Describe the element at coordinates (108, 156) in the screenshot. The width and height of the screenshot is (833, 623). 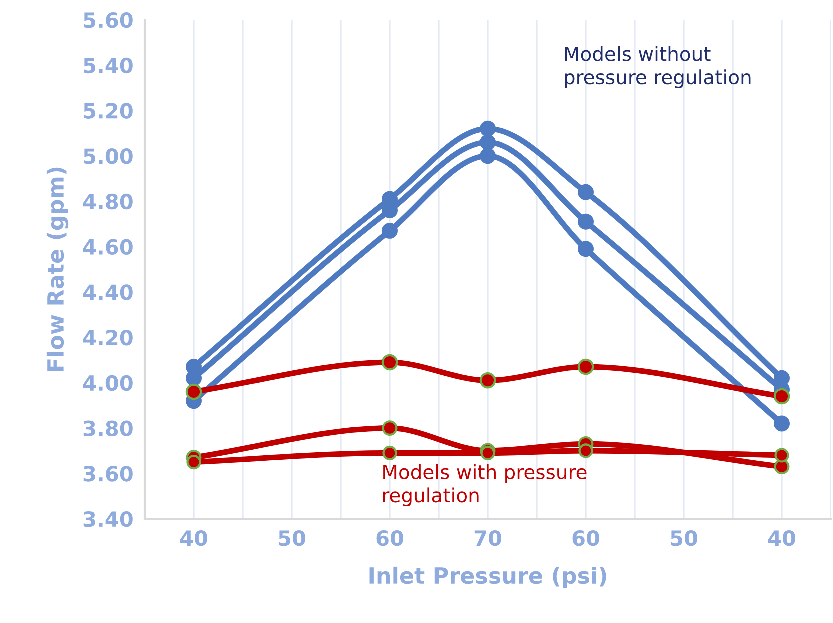
I see `y-tick-label: 5.00` at that location.